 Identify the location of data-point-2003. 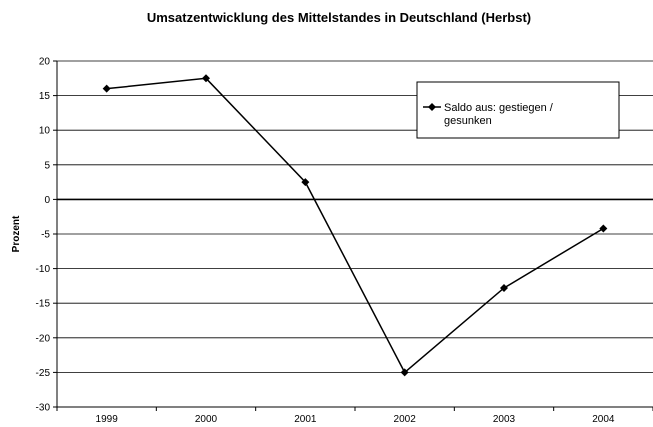
(504, 287).